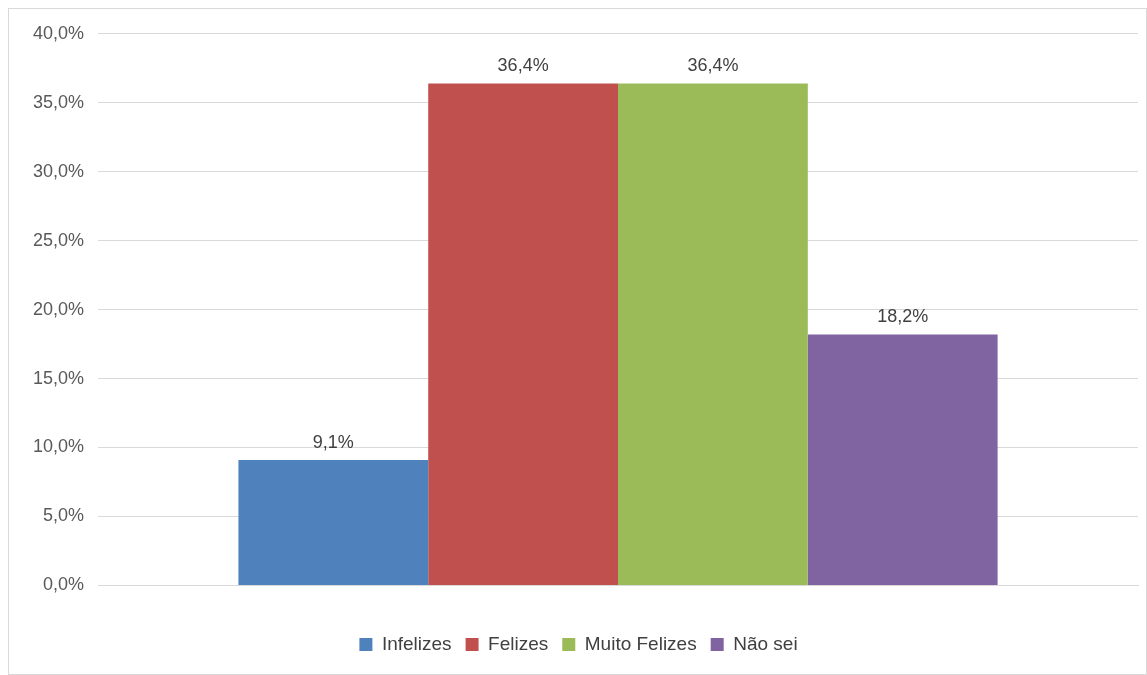  What do you see at coordinates (640, 643) in the screenshot?
I see `legend-label: Muito Felizes` at bounding box center [640, 643].